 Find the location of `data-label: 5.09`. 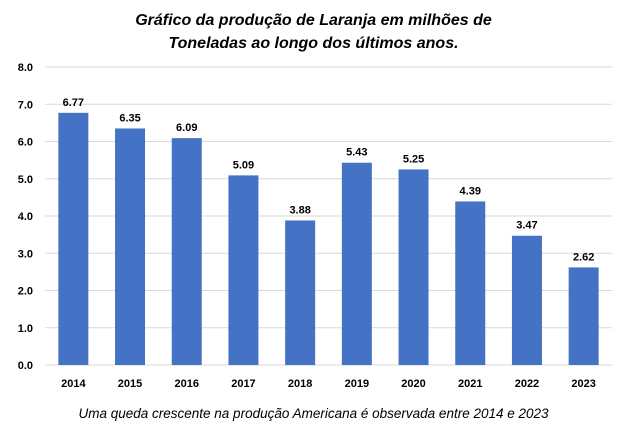

data-label: 5.09 is located at coordinates (243, 165).